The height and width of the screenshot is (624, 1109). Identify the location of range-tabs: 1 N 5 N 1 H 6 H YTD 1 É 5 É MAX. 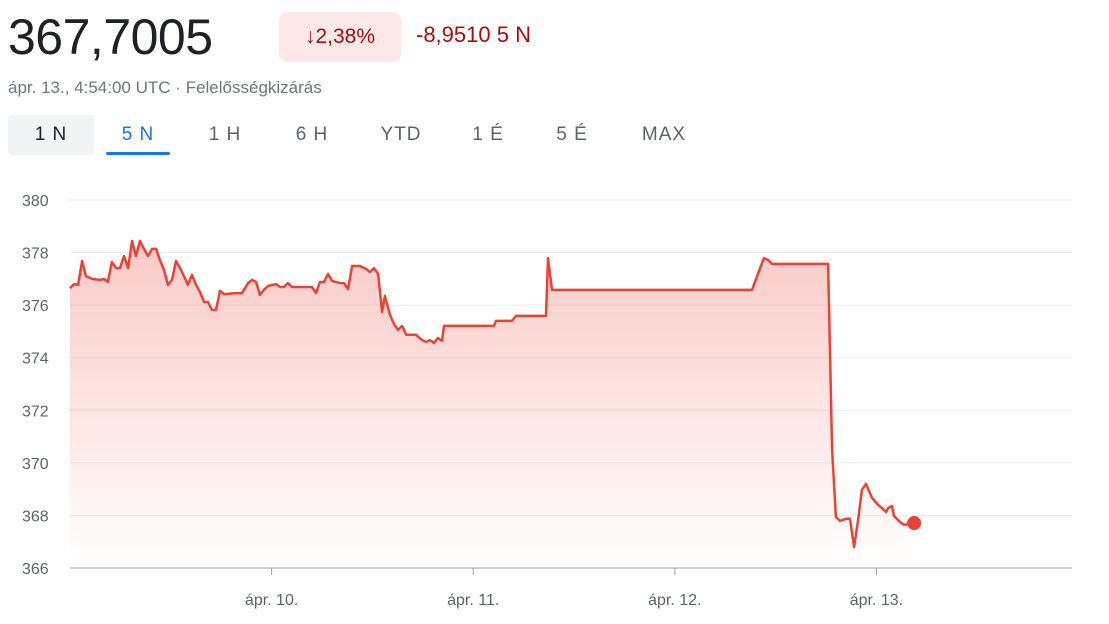
(361, 135).